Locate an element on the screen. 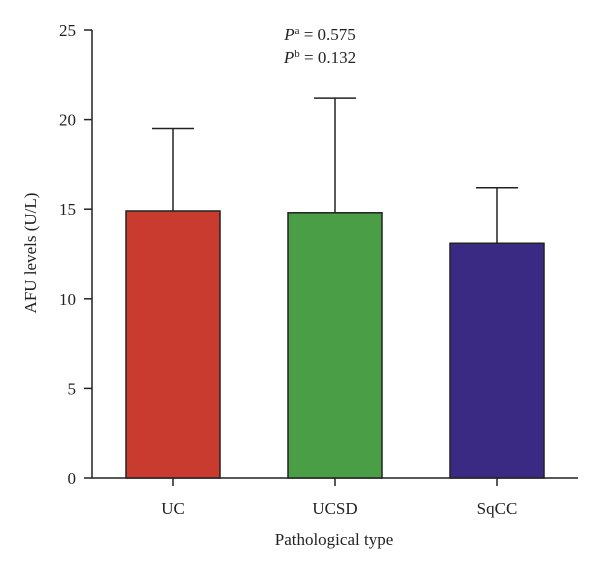 Image resolution: width=600 pixels, height=576 pixels. y-tick-label: 10 is located at coordinates (67, 299).